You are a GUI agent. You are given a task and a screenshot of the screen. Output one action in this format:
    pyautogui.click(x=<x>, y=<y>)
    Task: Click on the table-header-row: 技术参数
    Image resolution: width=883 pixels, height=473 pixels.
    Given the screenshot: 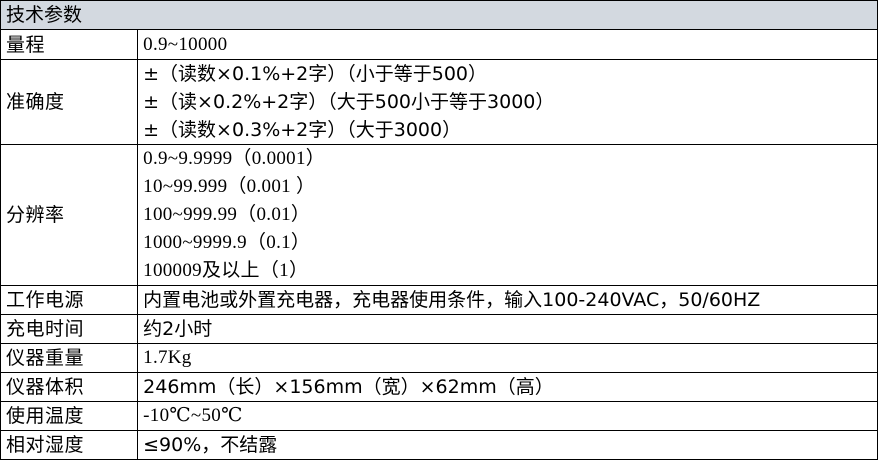 What is the action you would take?
    pyautogui.click(x=439, y=15)
    